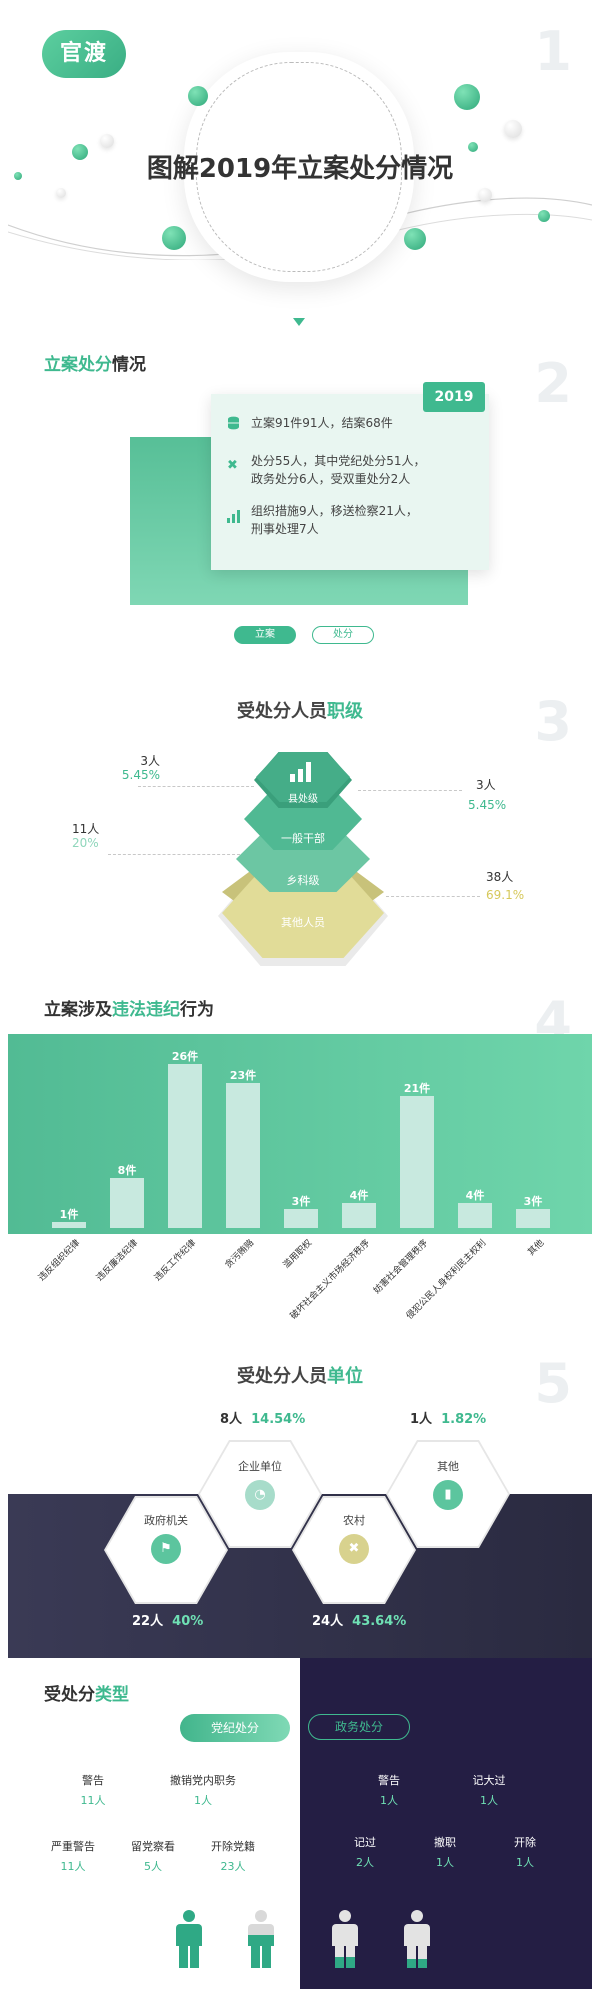 The width and height of the screenshot is (600, 1989). I want to click on callout-pct-township: 20%, so click(85, 843).